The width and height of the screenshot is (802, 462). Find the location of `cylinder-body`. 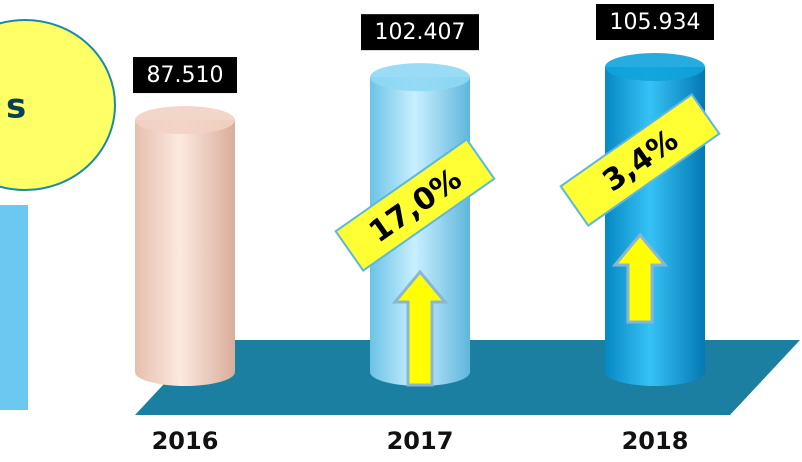

cylinder-body is located at coordinates (185, 253).